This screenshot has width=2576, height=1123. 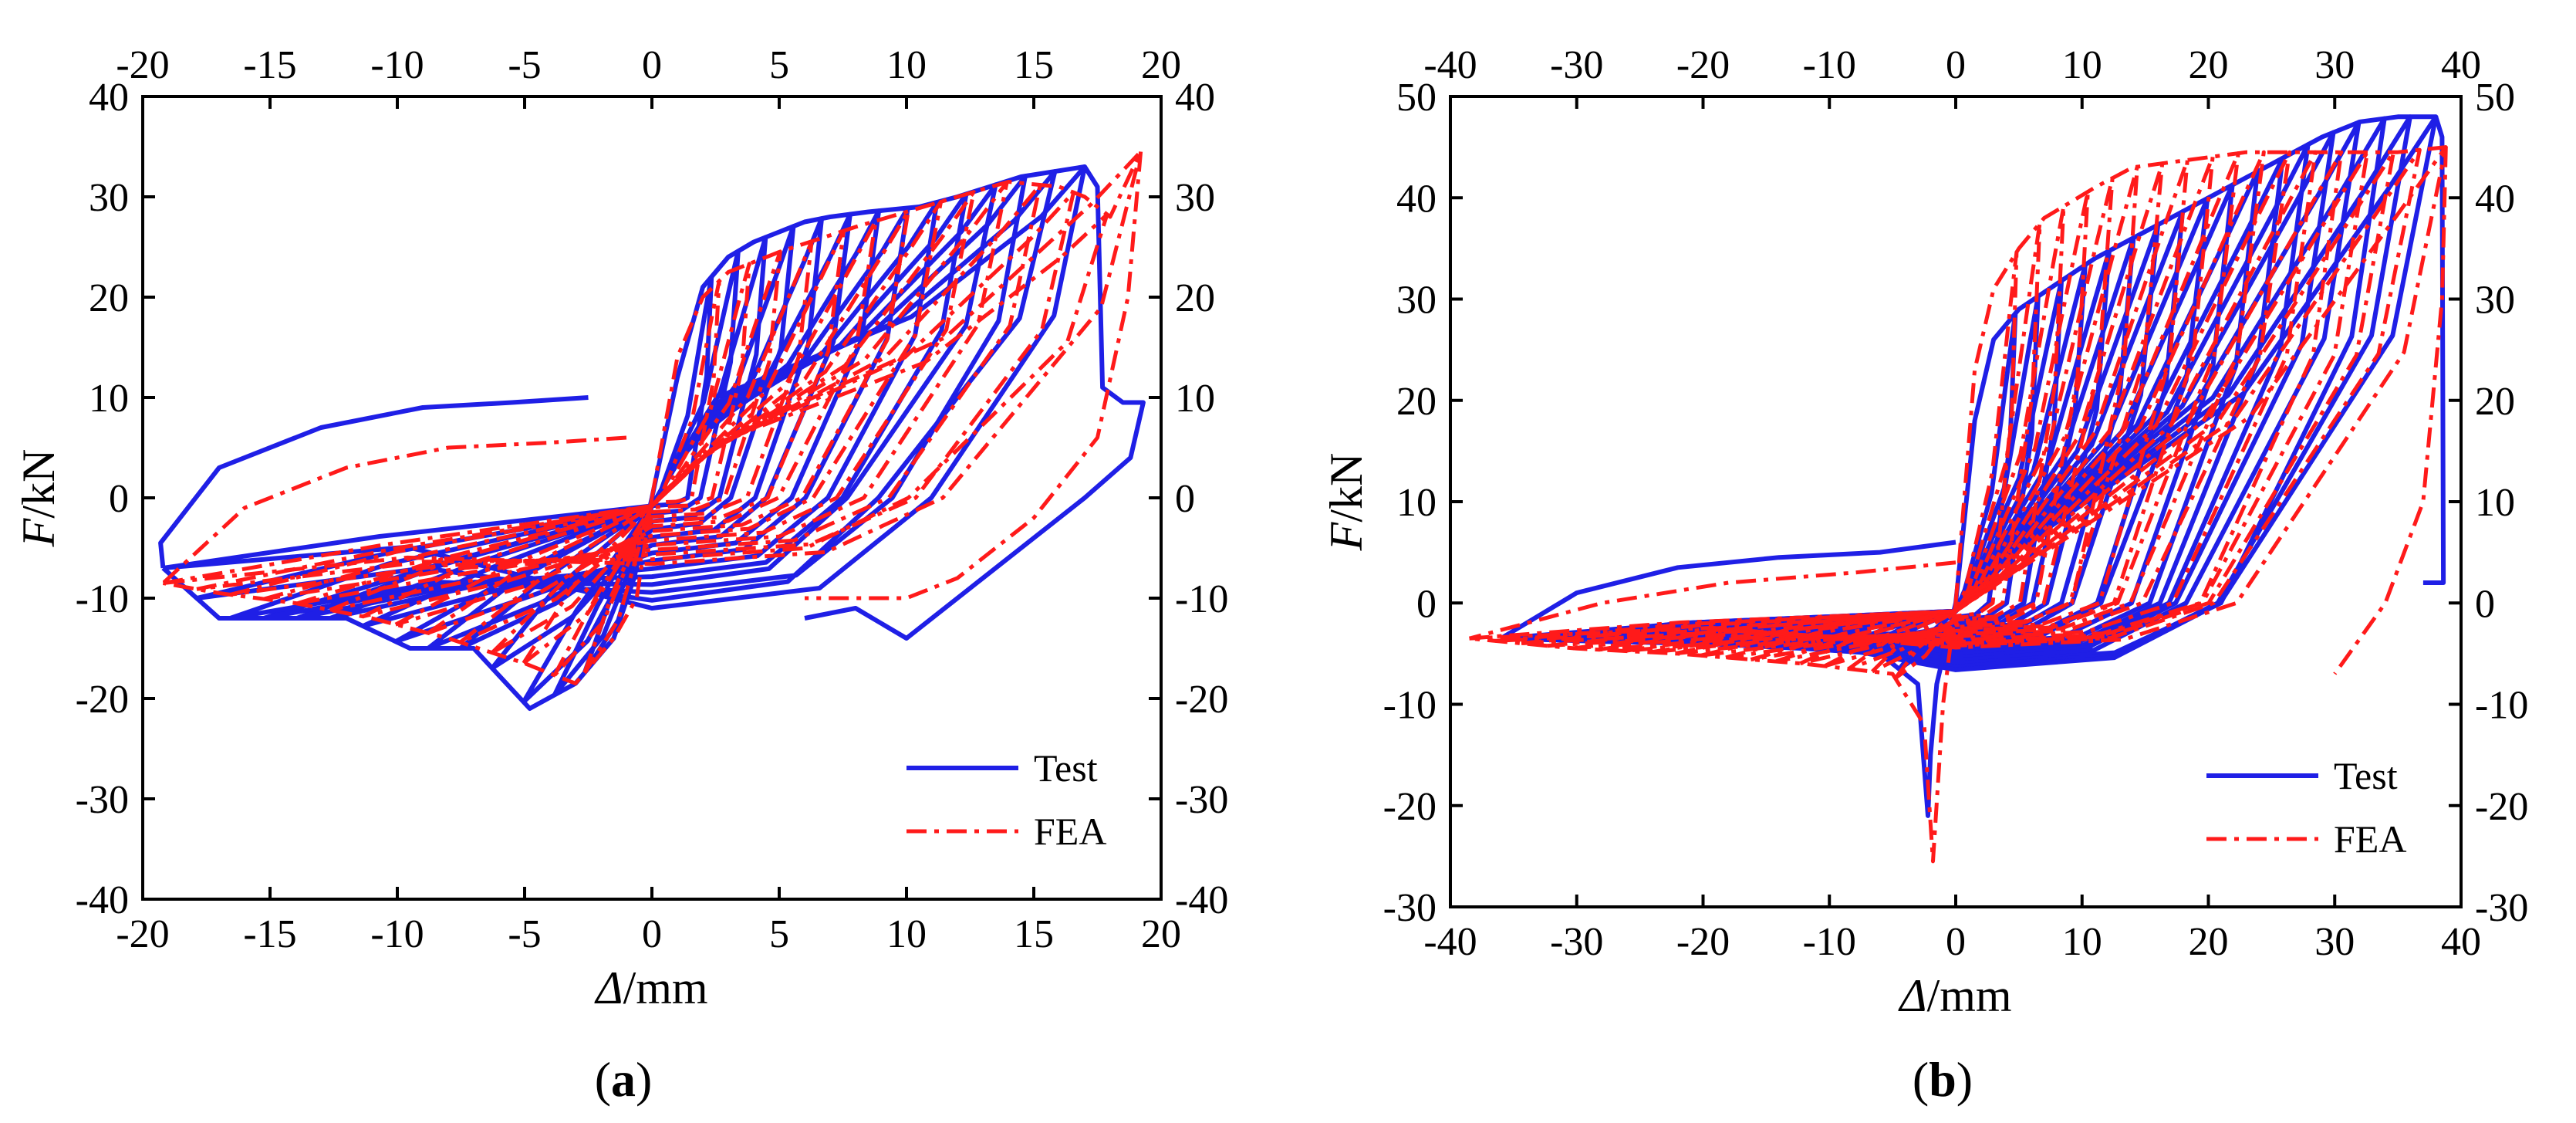 What do you see at coordinates (1576, 942) in the screenshot?
I see `x-tick-label: -30` at bounding box center [1576, 942].